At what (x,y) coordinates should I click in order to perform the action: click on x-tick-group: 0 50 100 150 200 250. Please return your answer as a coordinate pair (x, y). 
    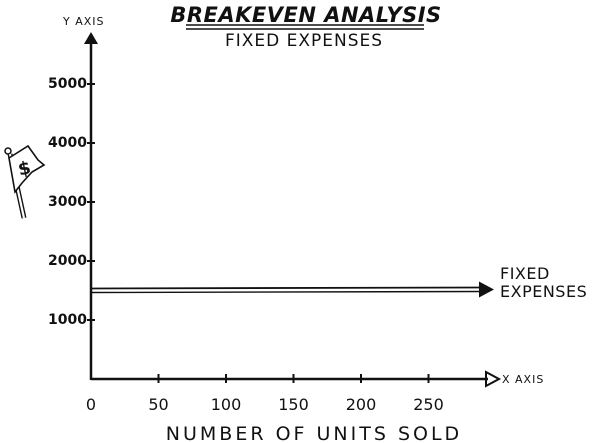
    Looking at the image, I should click on (265, 394).